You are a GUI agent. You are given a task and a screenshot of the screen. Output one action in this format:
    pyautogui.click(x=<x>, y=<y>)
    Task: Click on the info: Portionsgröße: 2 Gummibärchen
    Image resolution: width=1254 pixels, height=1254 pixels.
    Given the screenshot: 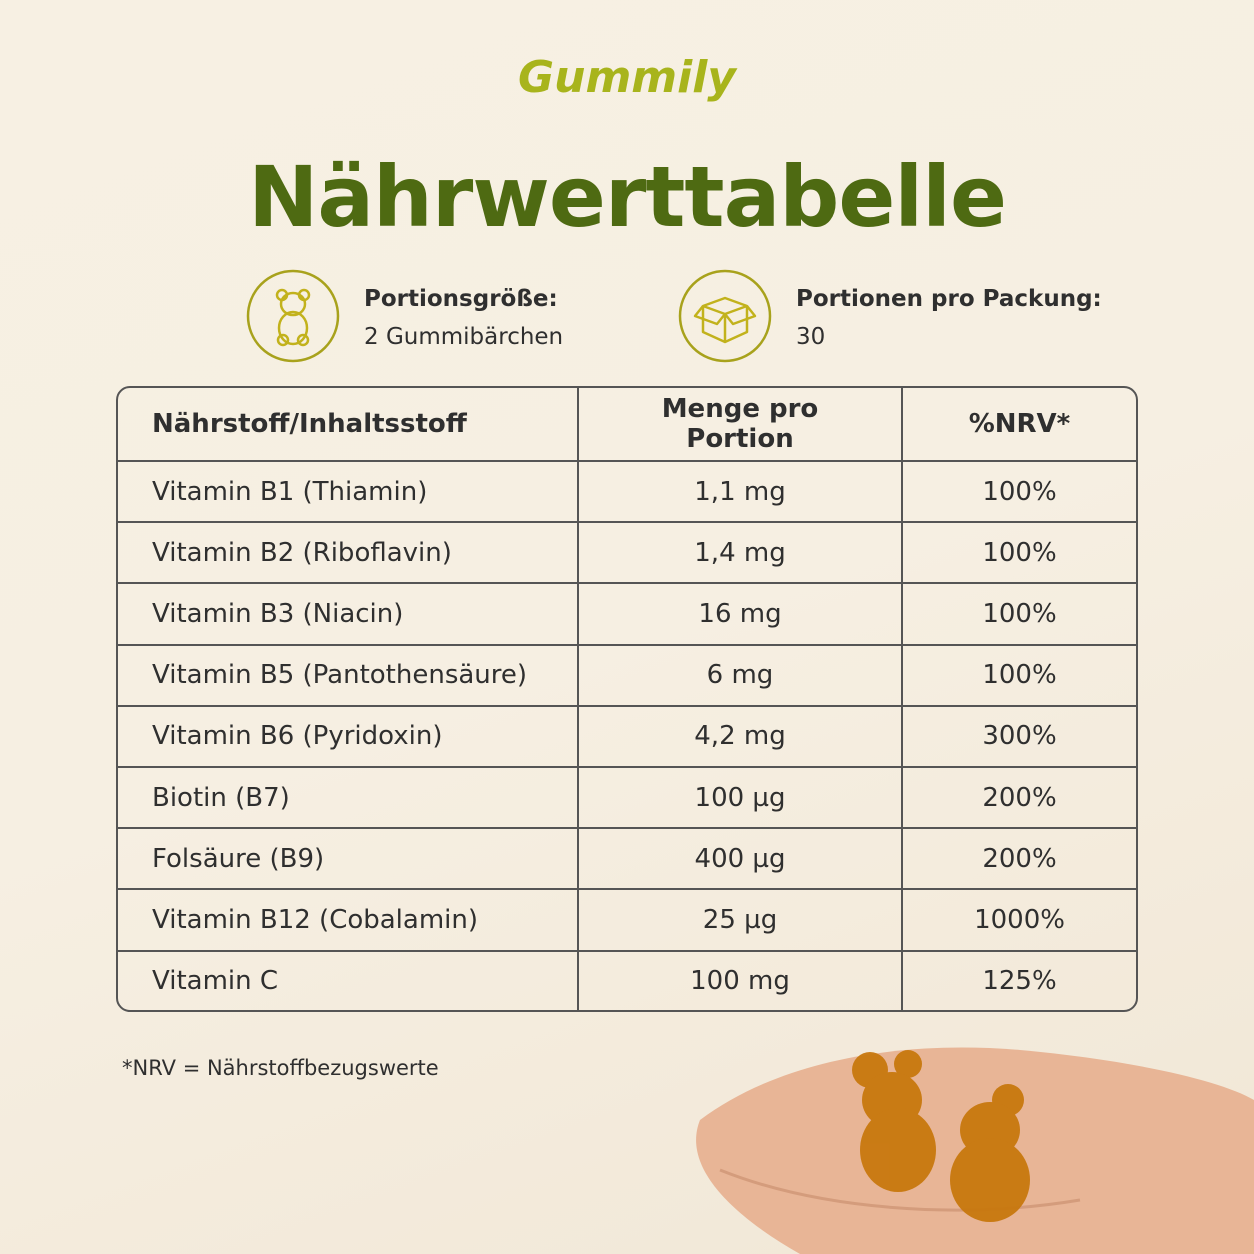 What is the action you would take?
    pyautogui.click(x=463, y=318)
    